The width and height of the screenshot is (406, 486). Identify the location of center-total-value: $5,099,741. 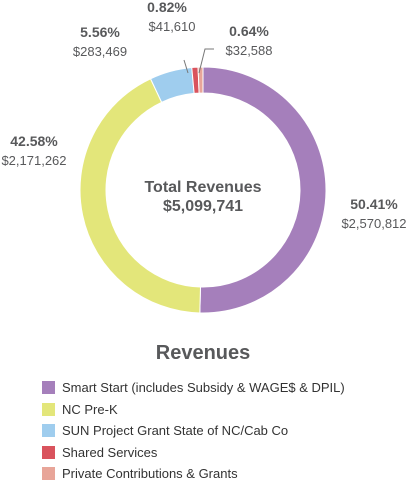
(203, 206).